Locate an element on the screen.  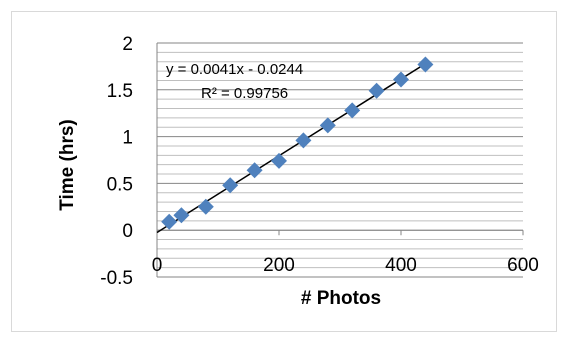
x-tick-label: 400 is located at coordinates (401, 265).